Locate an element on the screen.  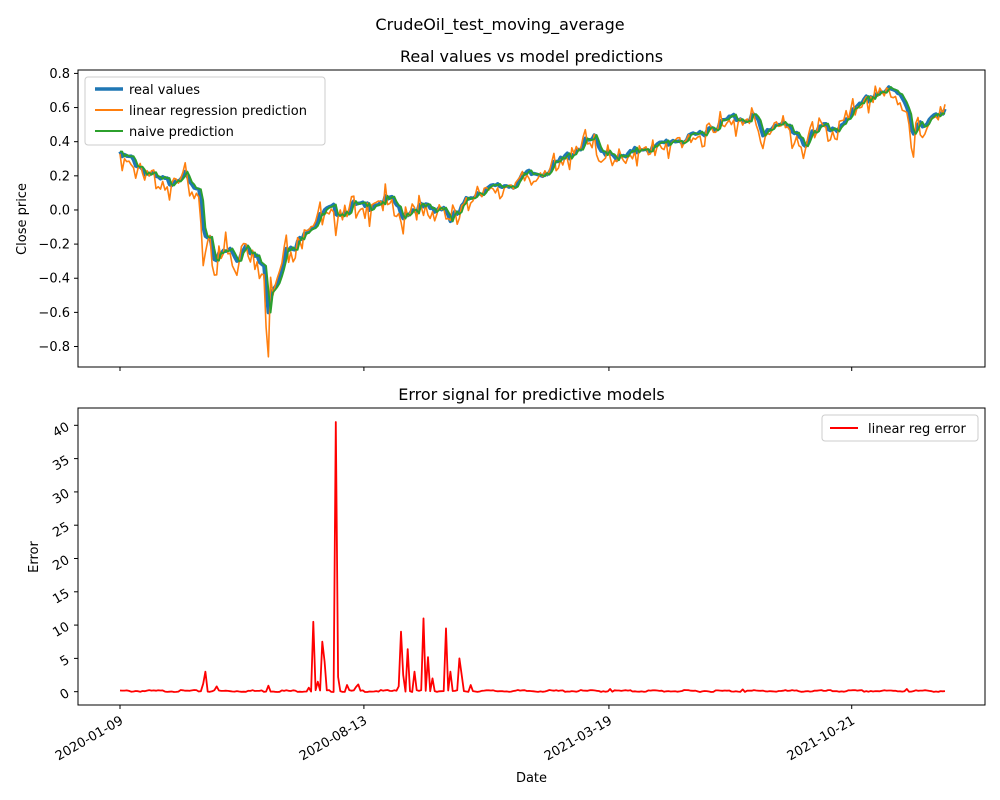
error-y-tick-label: 20 is located at coordinates (61, 563).